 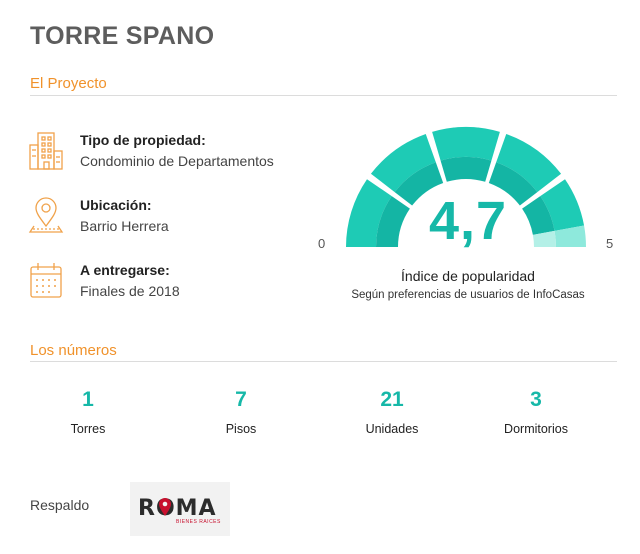 I want to click on stat-value: 3, so click(x=536, y=399).